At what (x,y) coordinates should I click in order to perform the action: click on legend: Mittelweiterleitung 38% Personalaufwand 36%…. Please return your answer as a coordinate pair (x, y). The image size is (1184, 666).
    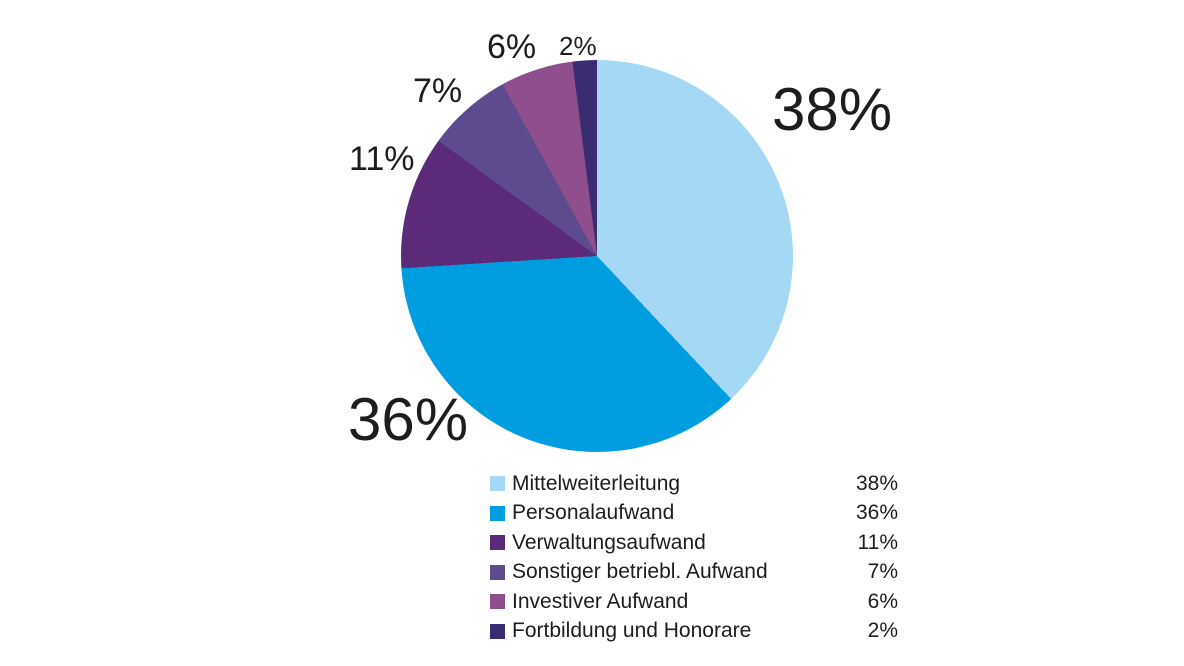
    Looking at the image, I should click on (694, 557).